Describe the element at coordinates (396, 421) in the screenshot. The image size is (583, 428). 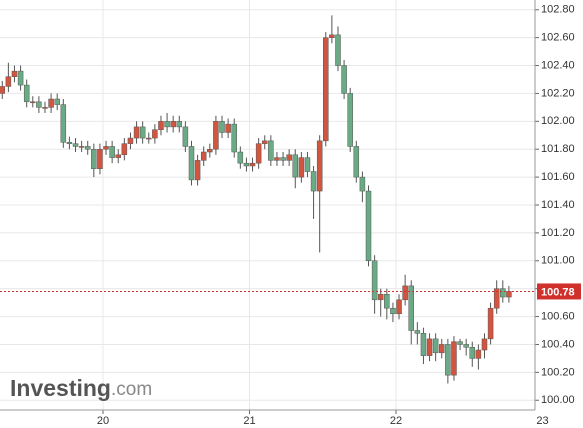
I see `x-tick-label: 22` at that location.